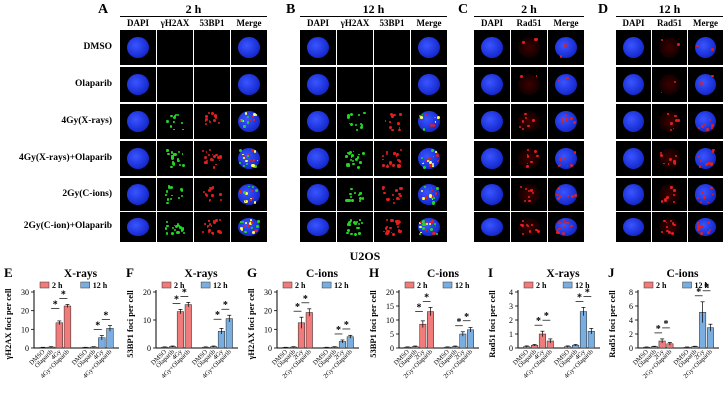 This screenshot has width=725, height=414. I want to click on row-label: 4Gy(X-rays), so click(86, 120).